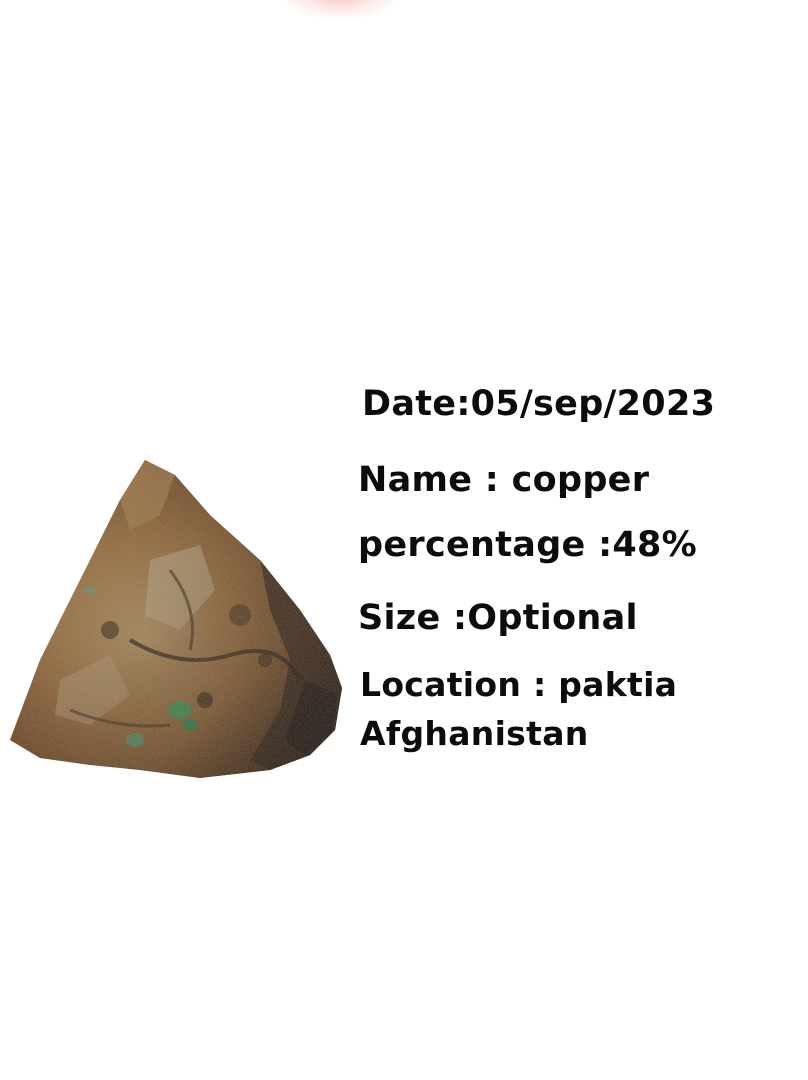 This screenshot has height=1080, width=808. I want to click on percentage-label: percentage :48%, so click(528, 545).